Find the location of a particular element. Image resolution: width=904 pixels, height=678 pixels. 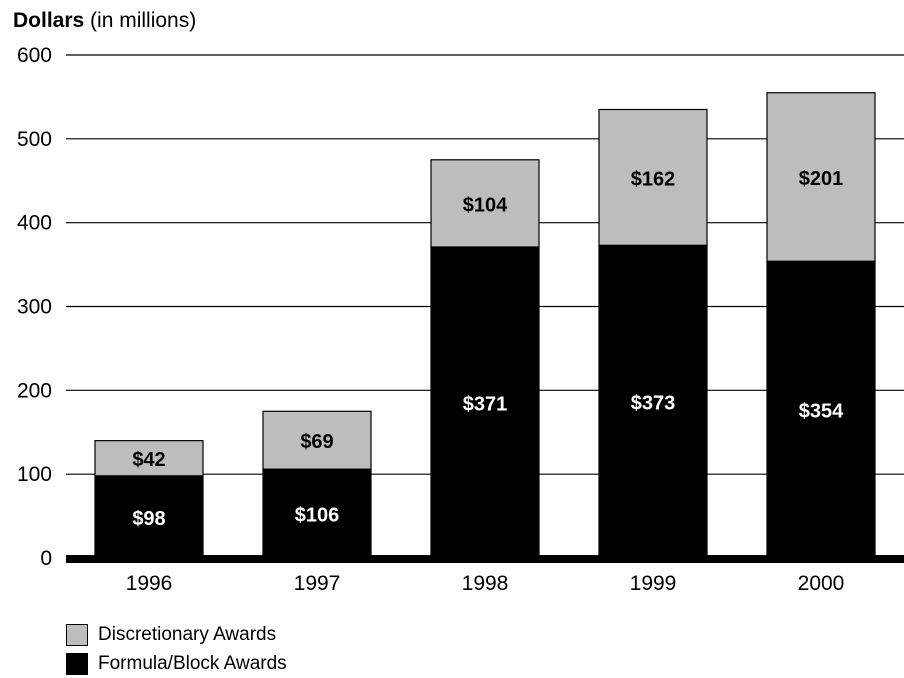

data-label-discretionary: $162 is located at coordinates (653, 179).